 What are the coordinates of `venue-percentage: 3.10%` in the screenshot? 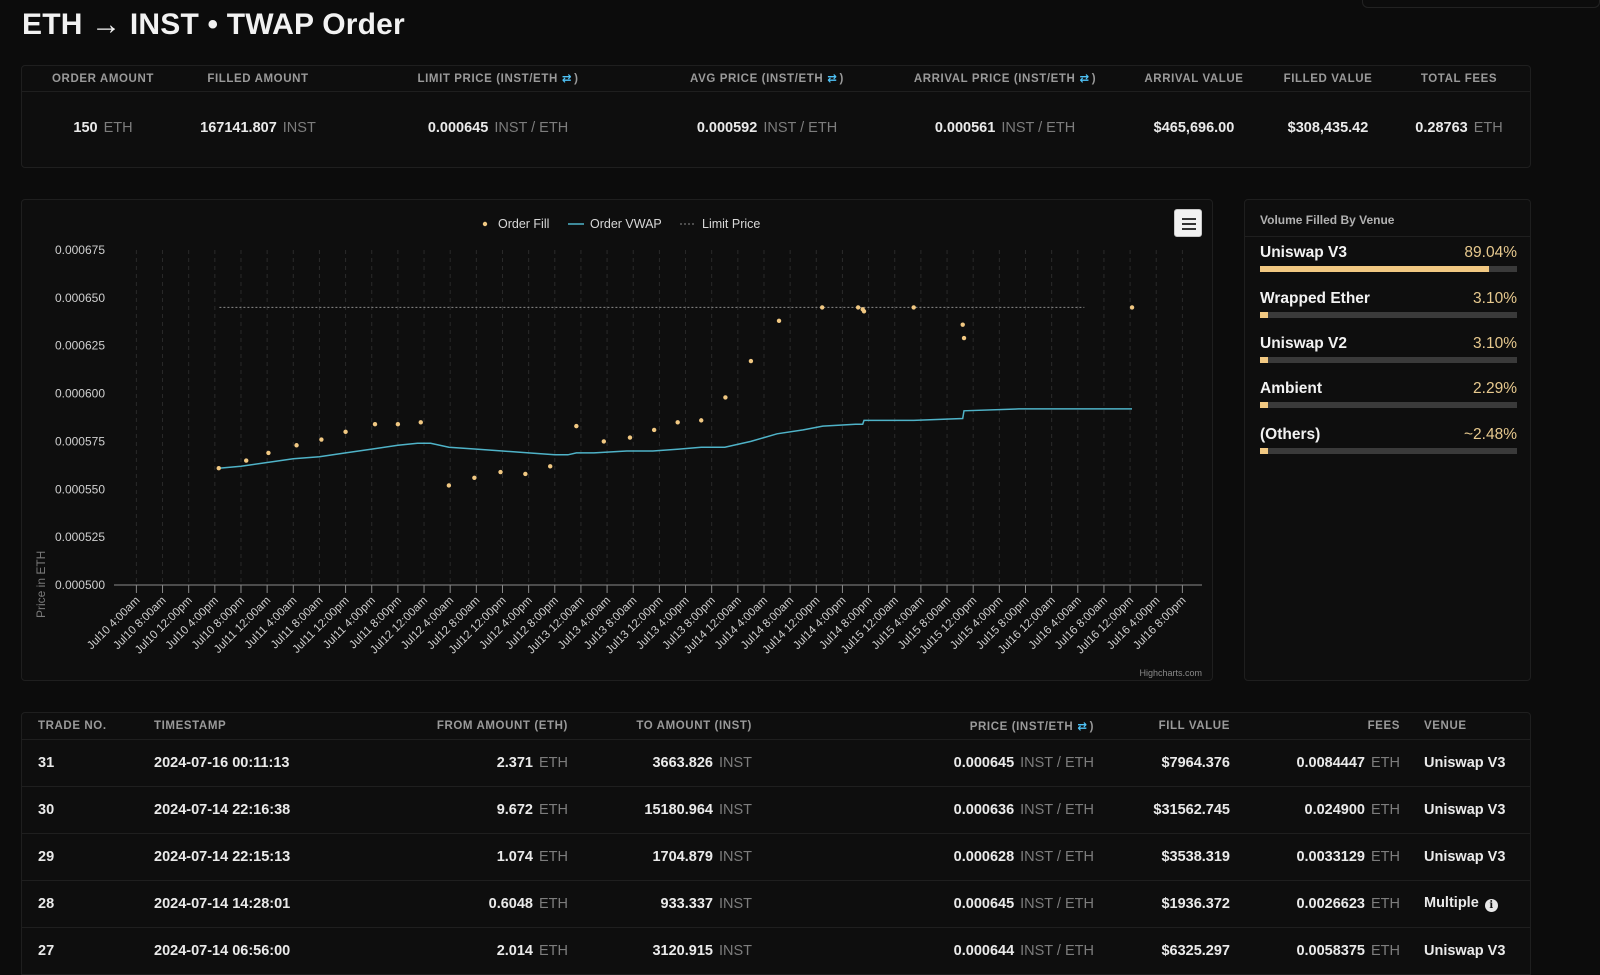 It's located at (1495, 343).